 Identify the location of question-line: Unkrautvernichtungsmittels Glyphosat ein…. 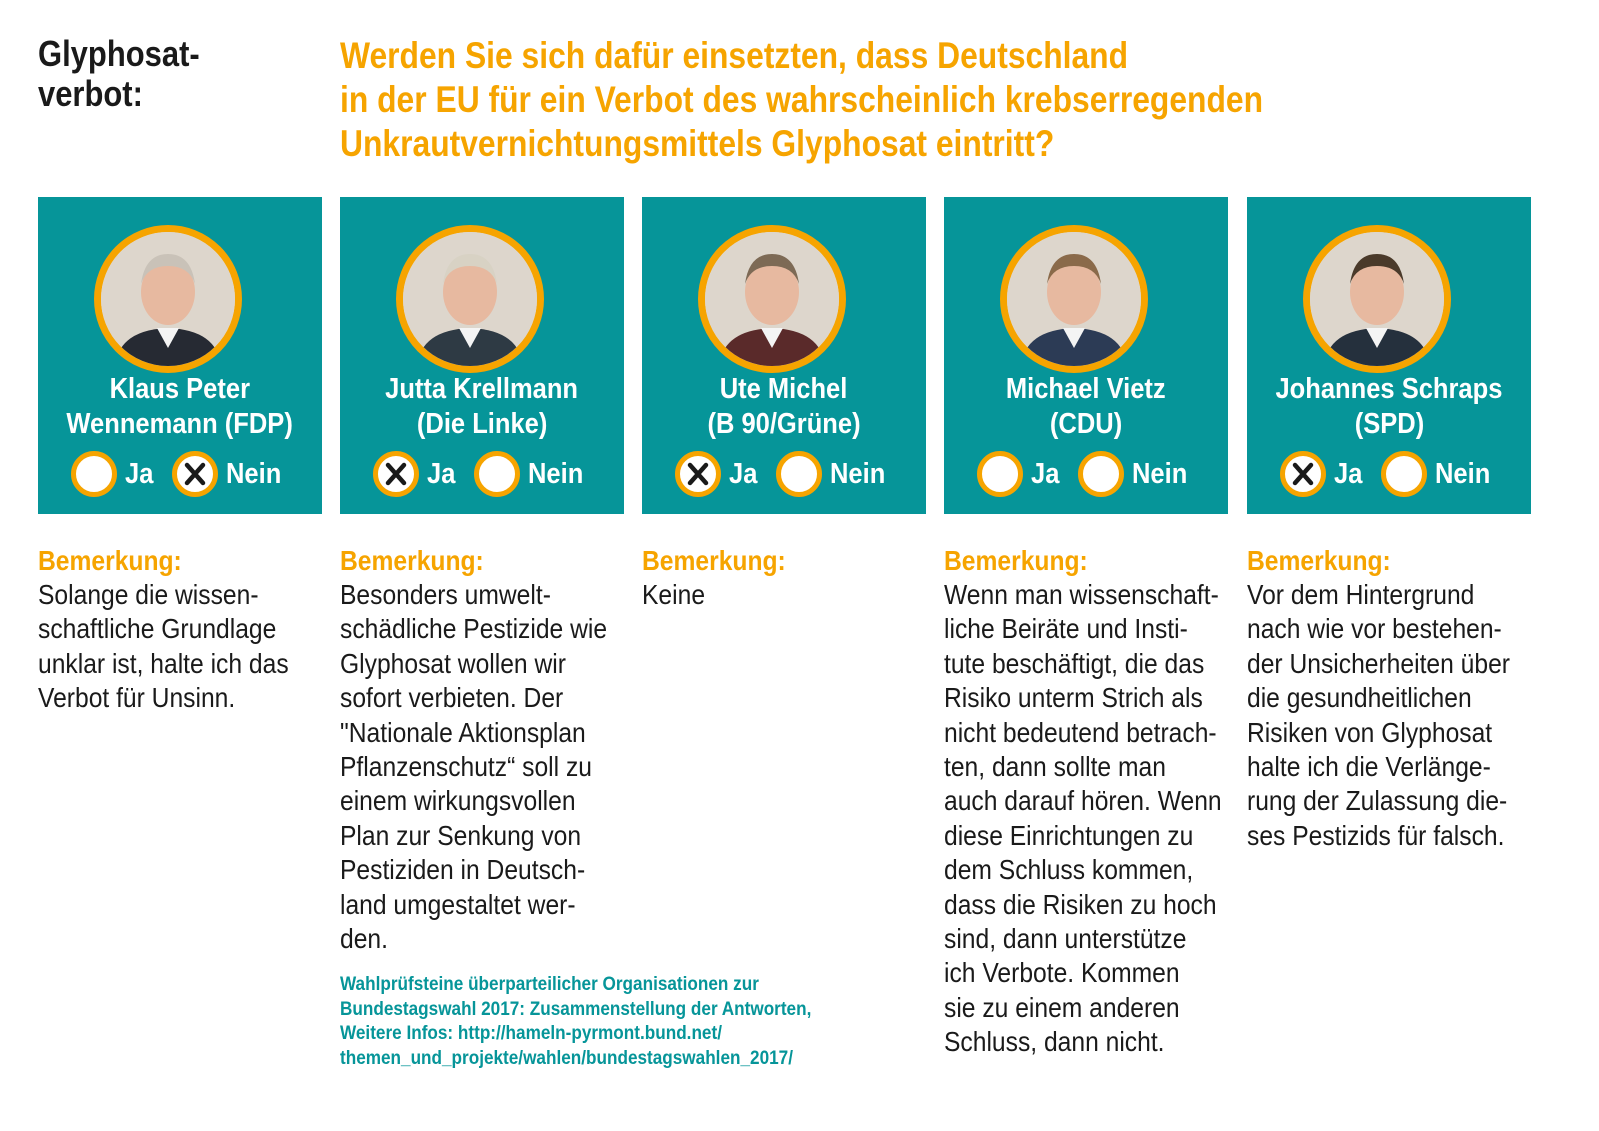
(697, 143).